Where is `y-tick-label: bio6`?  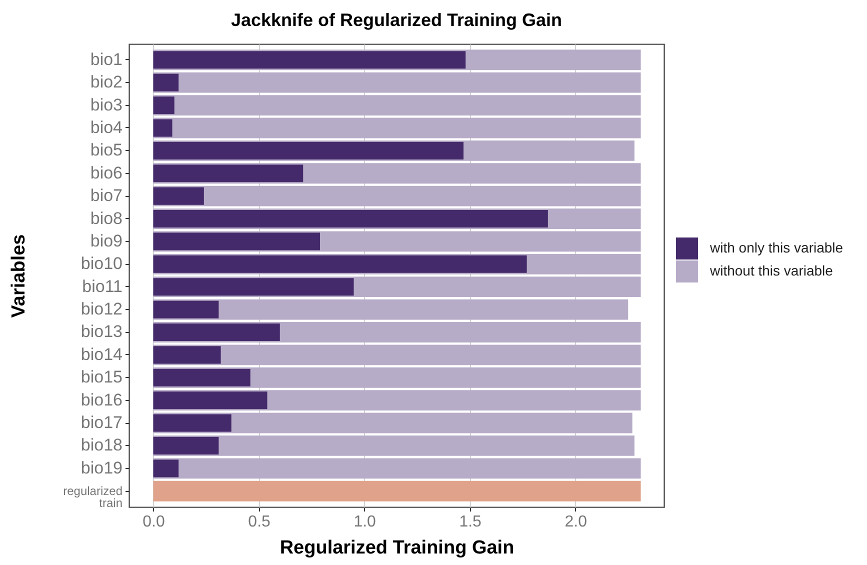
y-tick-label: bio6 is located at coordinates (106, 172).